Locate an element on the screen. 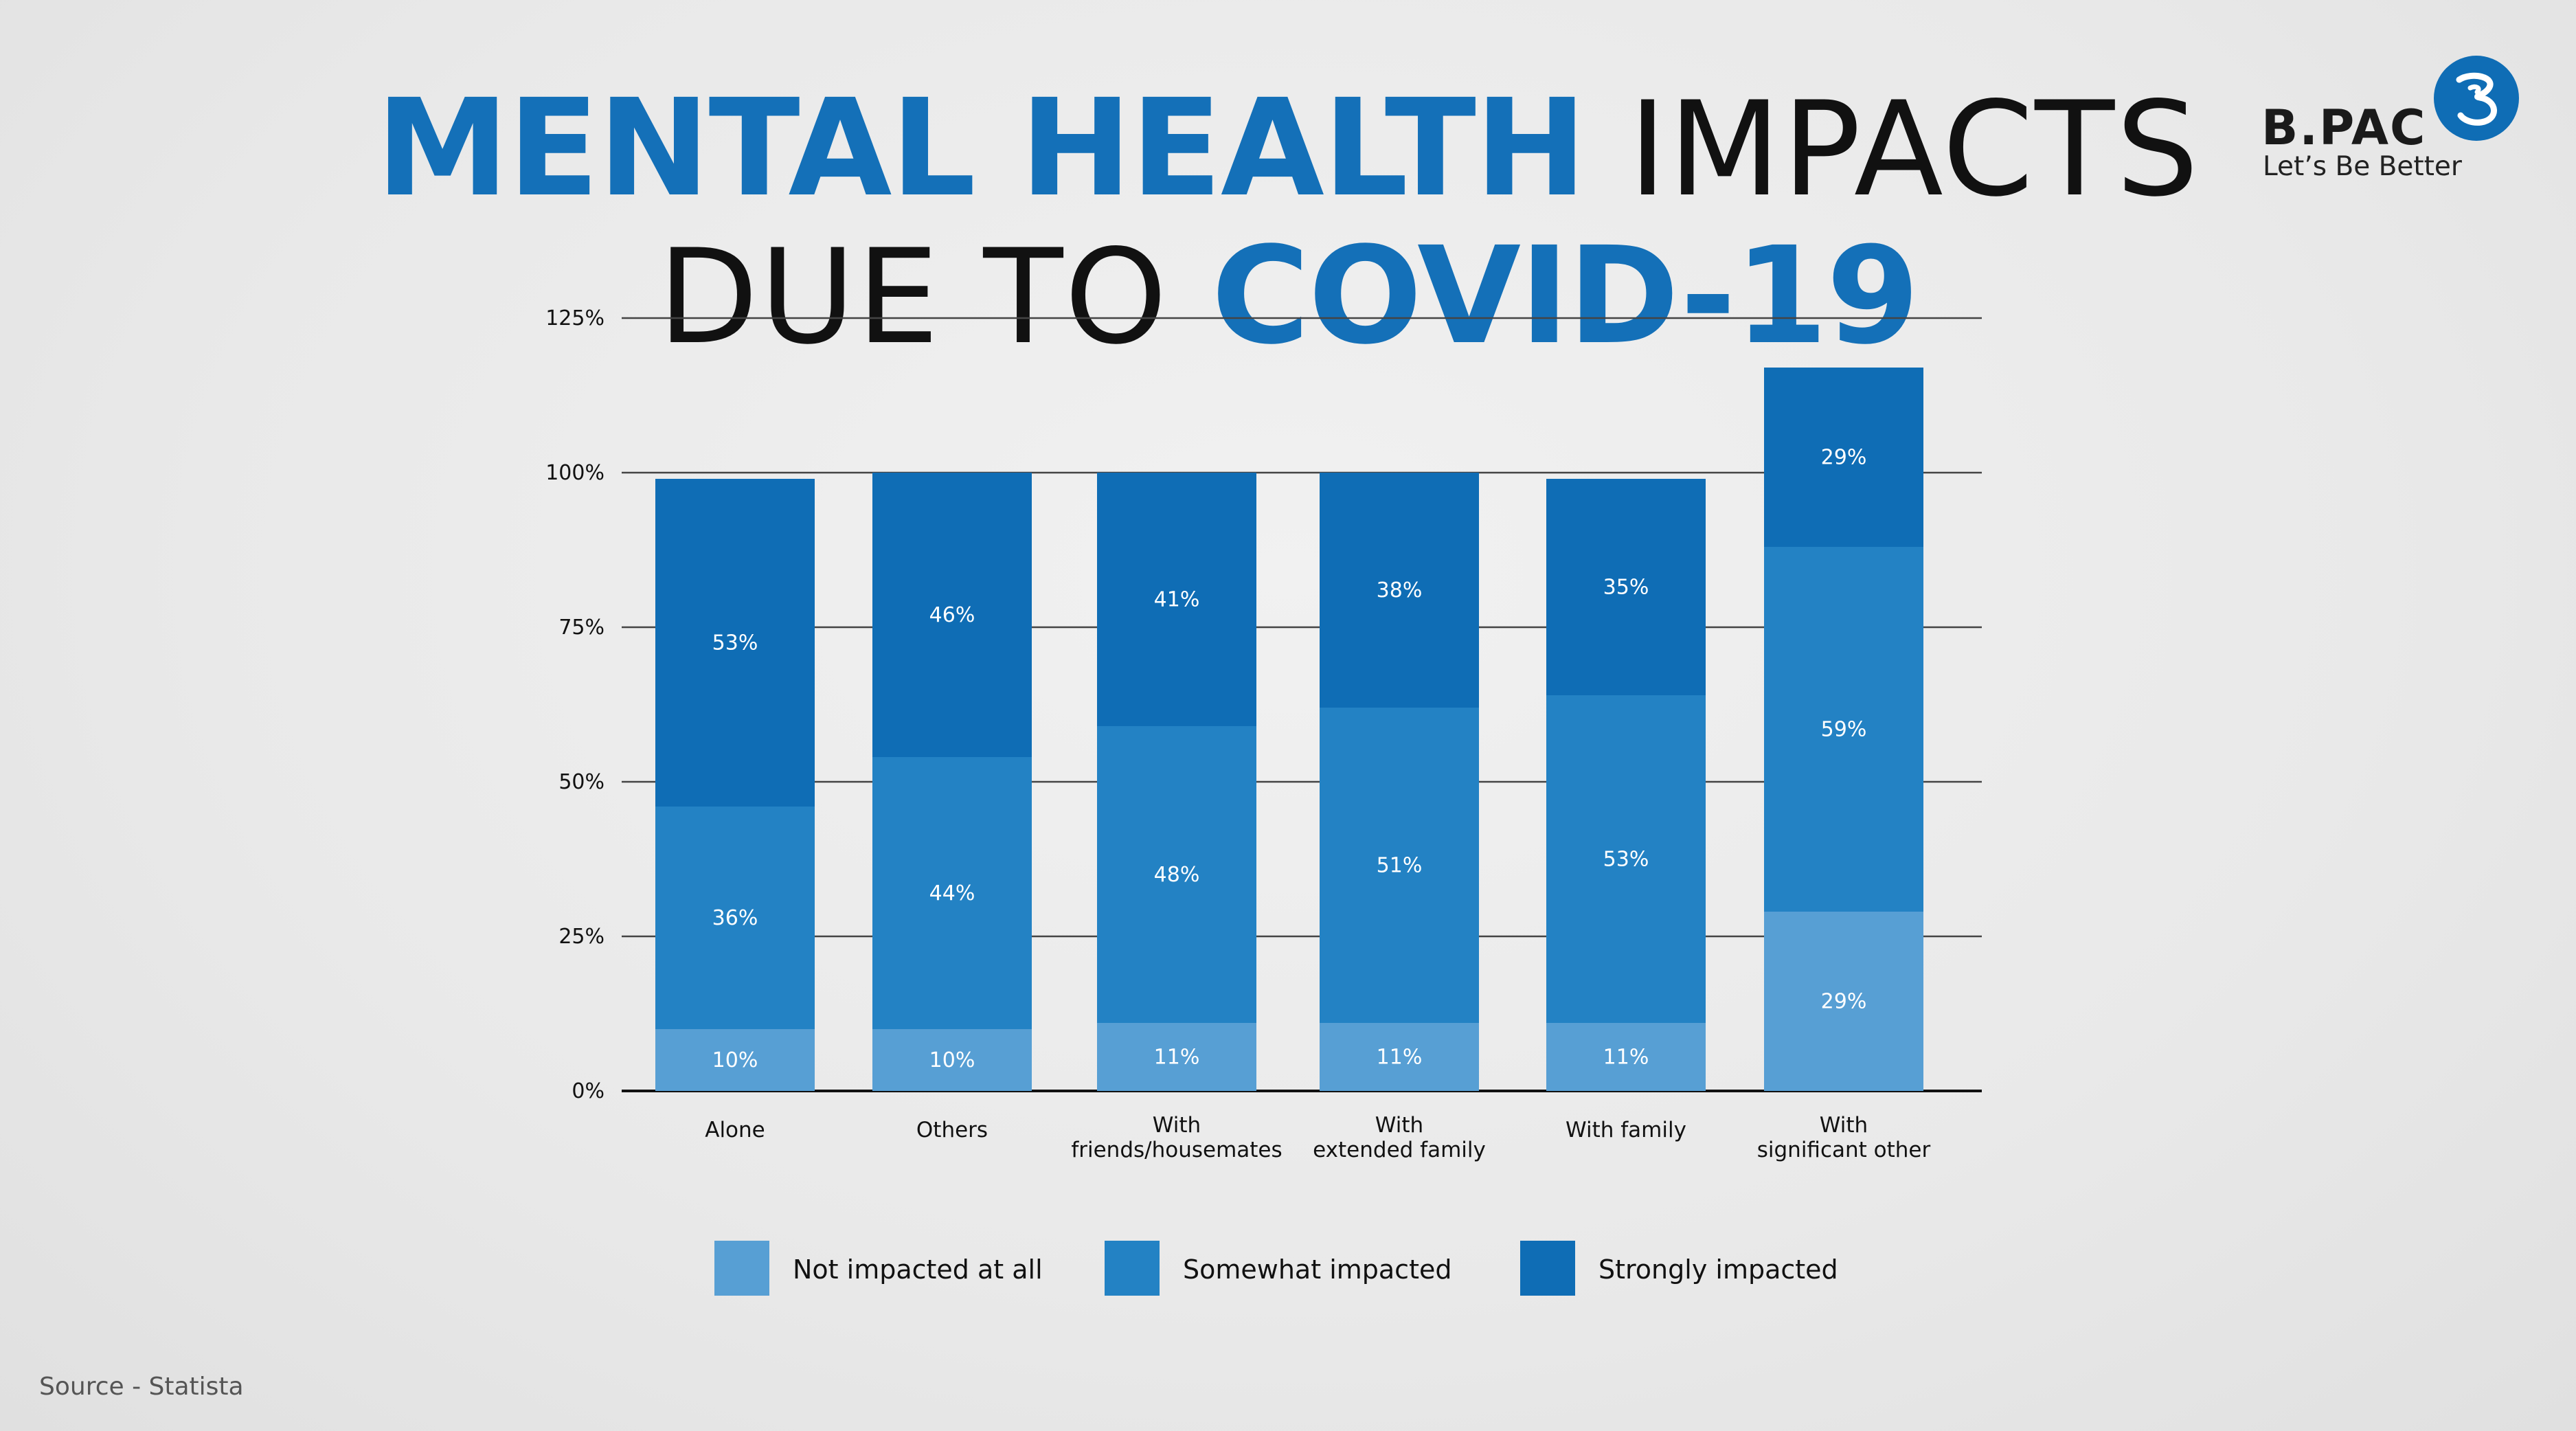 The height and width of the screenshot is (1431, 2576). title-line-1: MENTAL HEALTH IMPACTS is located at coordinates (1288, 148).